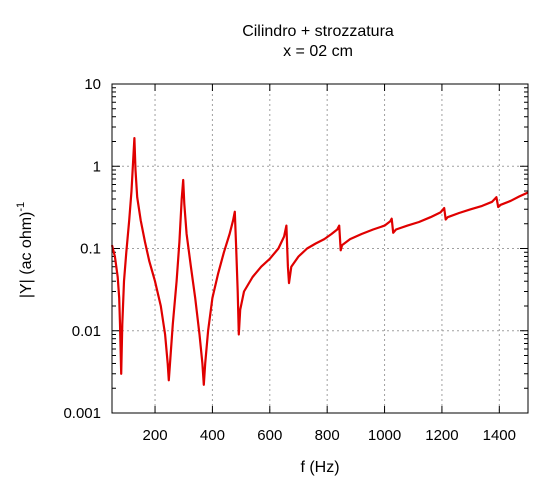 This screenshot has width=558, height=478. I want to click on y-tick-label: 0.1, so click(90, 249).